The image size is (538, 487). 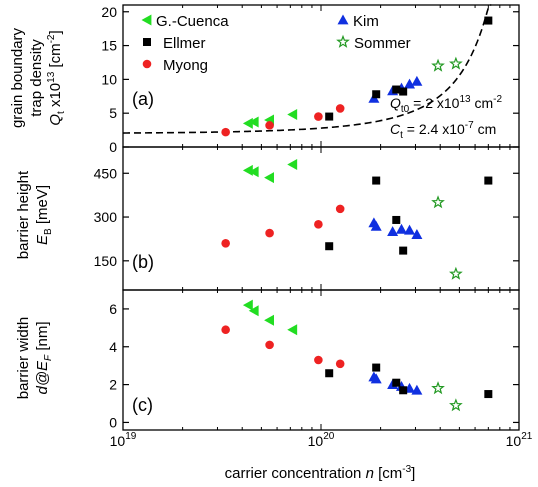 What do you see at coordinates (23, 214) in the screenshot?
I see `svg-text: barrier height` at bounding box center [23, 214].